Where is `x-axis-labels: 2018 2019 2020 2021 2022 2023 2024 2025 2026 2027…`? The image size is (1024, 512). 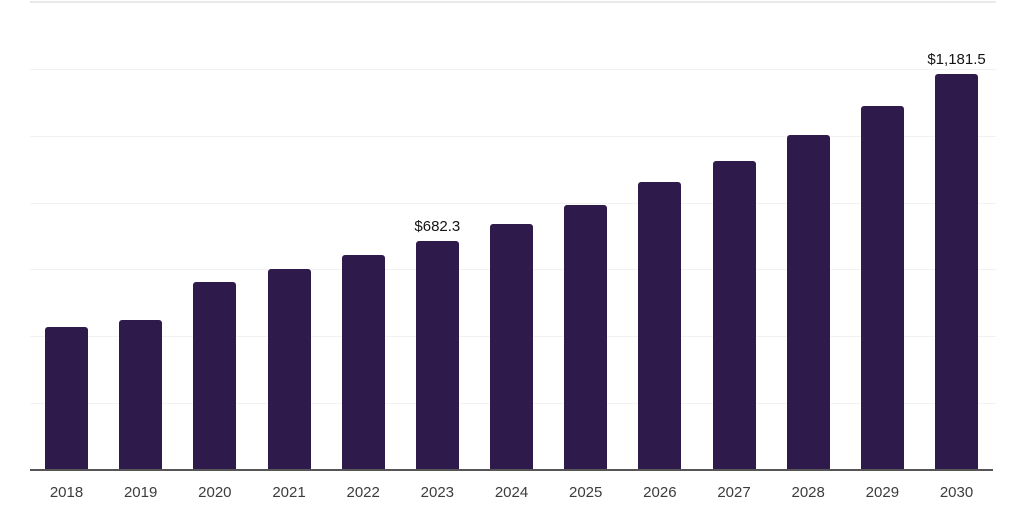 x-axis-labels: 2018 2019 2020 2021 2022 2023 2024 2025 2026 2027… is located at coordinates (513, 496).